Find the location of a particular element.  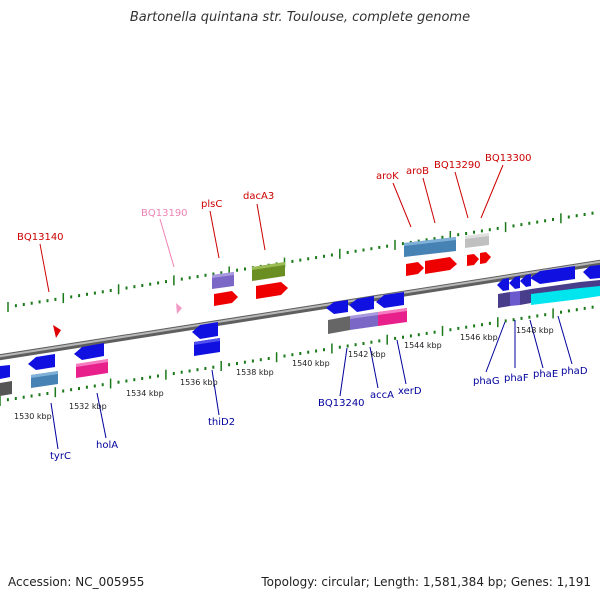

forward-strand-genes is located at coordinates (272, 285).